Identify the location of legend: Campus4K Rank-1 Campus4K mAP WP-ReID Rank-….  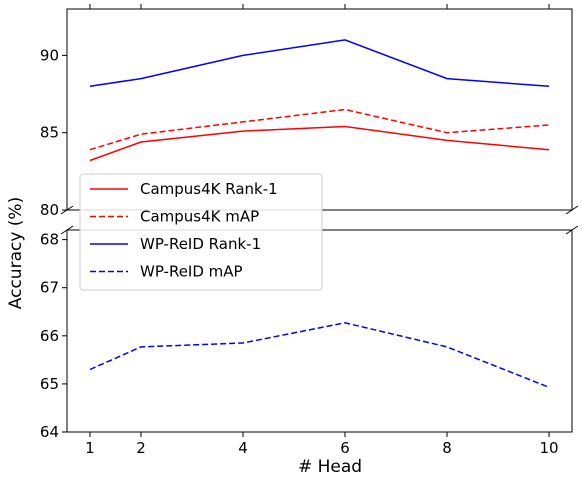
(201, 232).